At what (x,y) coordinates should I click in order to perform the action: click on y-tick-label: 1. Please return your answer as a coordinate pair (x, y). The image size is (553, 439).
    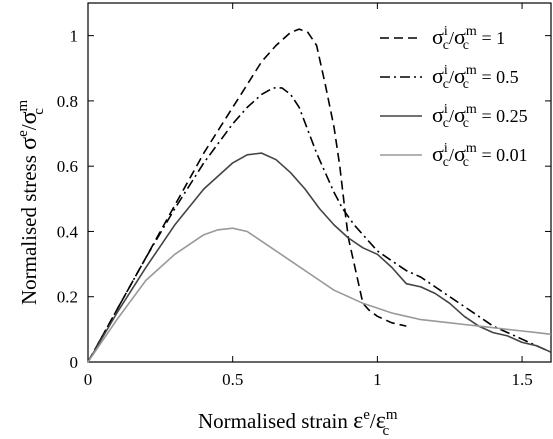
    Looking at the image, I should click on (74, 36).